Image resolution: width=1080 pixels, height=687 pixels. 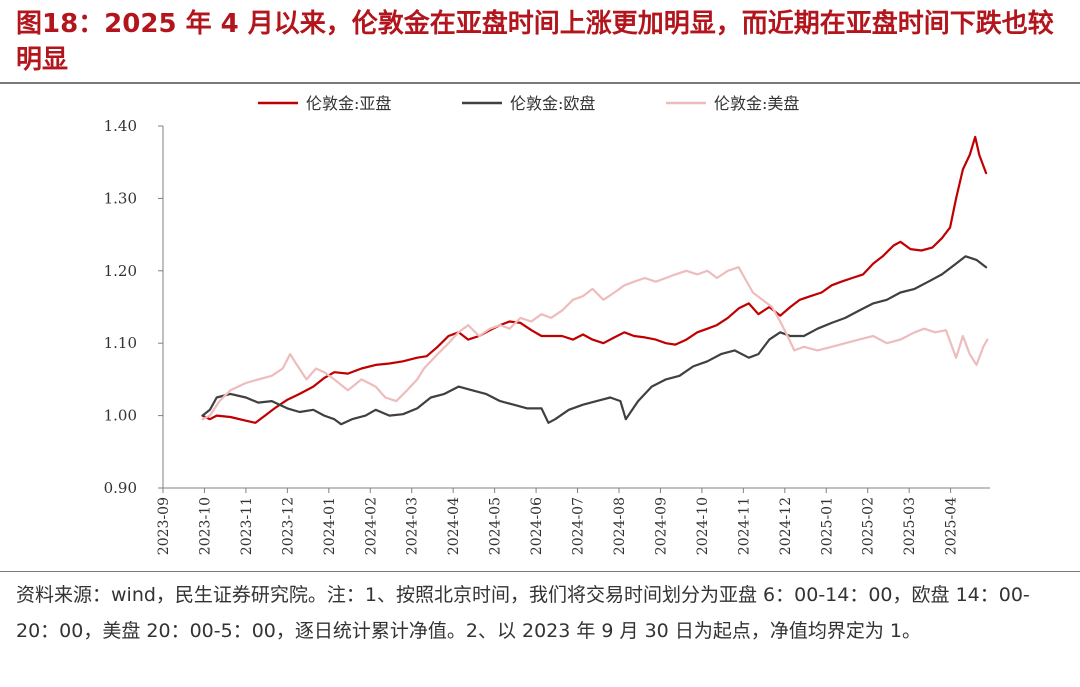 What do you see at coordinates (540, 83) in the screenshot?
I see `title-divider` at bounding box center [540, 83].